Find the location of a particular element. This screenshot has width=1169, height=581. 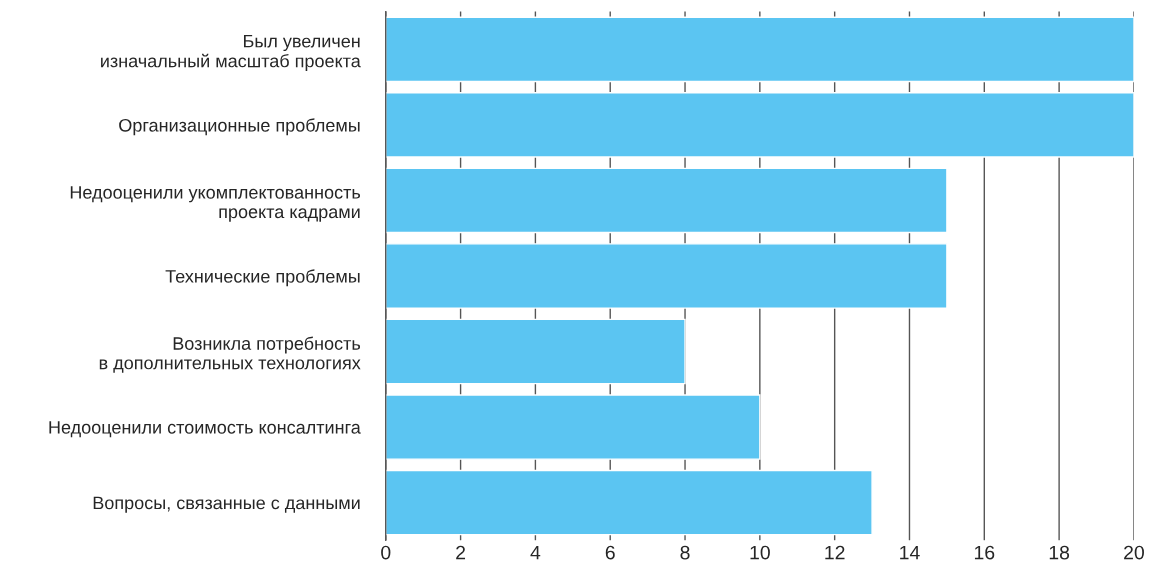

x-tick-label: 2 is located at coordinates (461, 552).